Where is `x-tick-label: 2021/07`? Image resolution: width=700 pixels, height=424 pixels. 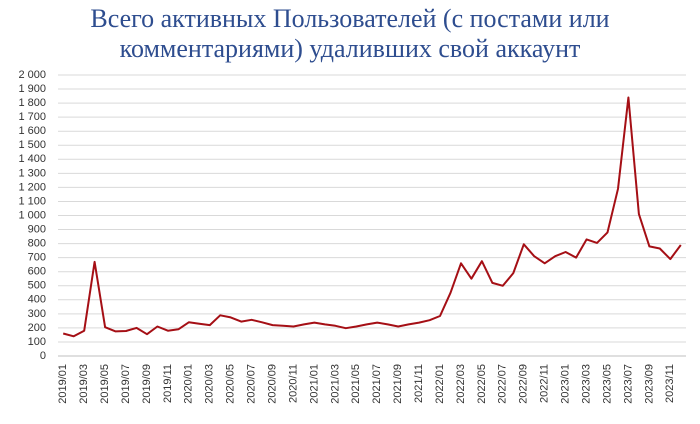
x-tick-label: 2021/07 is located at coordinates (377, 384).